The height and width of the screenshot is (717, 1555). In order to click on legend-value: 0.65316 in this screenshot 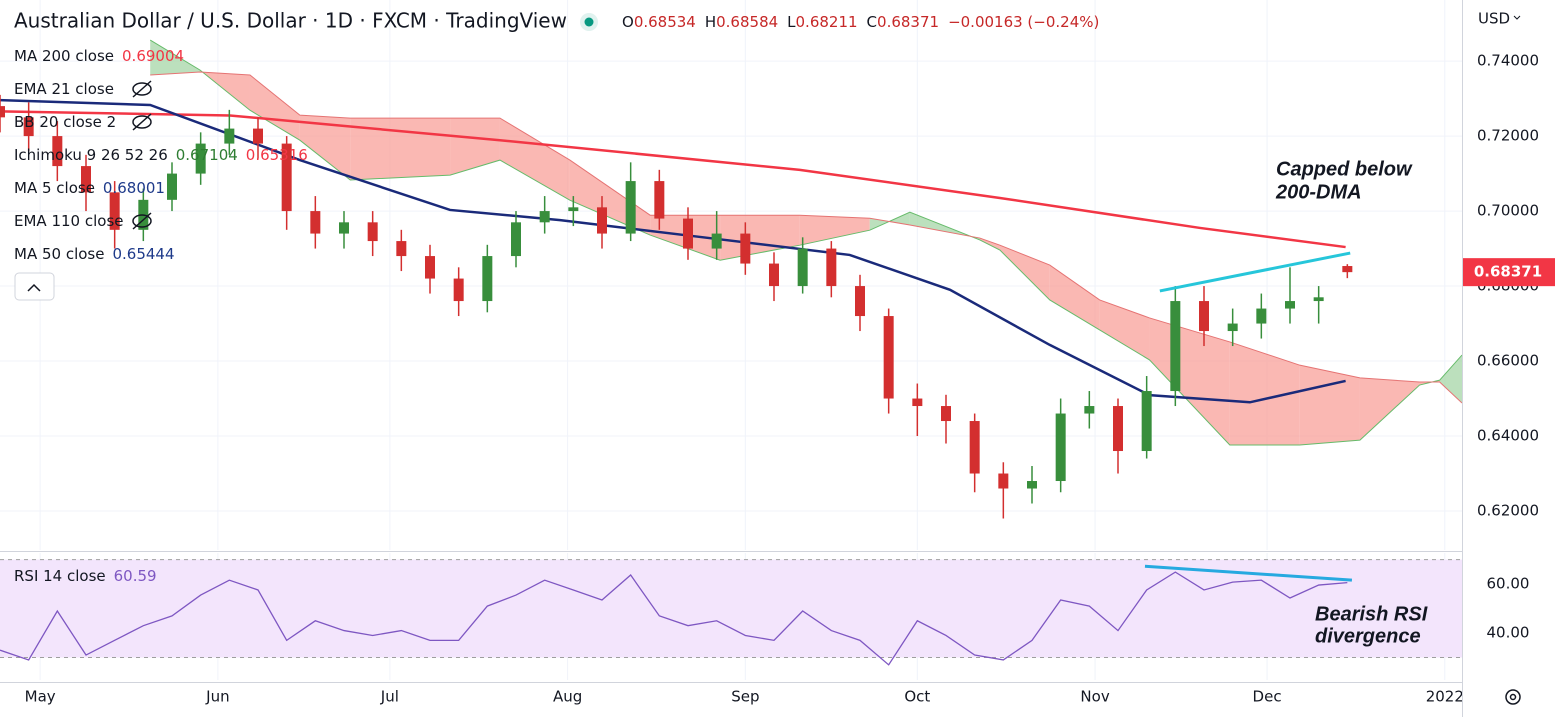, I will do `click(277, 155)`.